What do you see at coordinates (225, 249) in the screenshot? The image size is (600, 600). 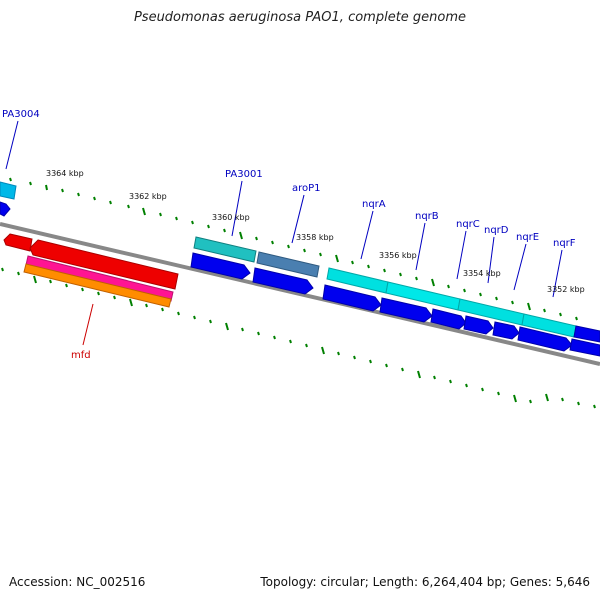 I see `gene-pa3001-feature` at bounding box center [225, 249].